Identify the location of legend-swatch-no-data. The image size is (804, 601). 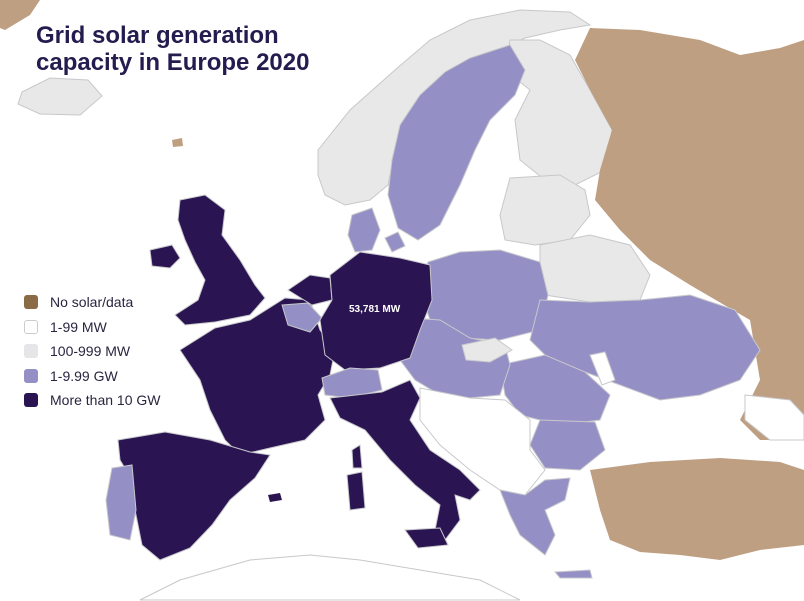
(31, 302).